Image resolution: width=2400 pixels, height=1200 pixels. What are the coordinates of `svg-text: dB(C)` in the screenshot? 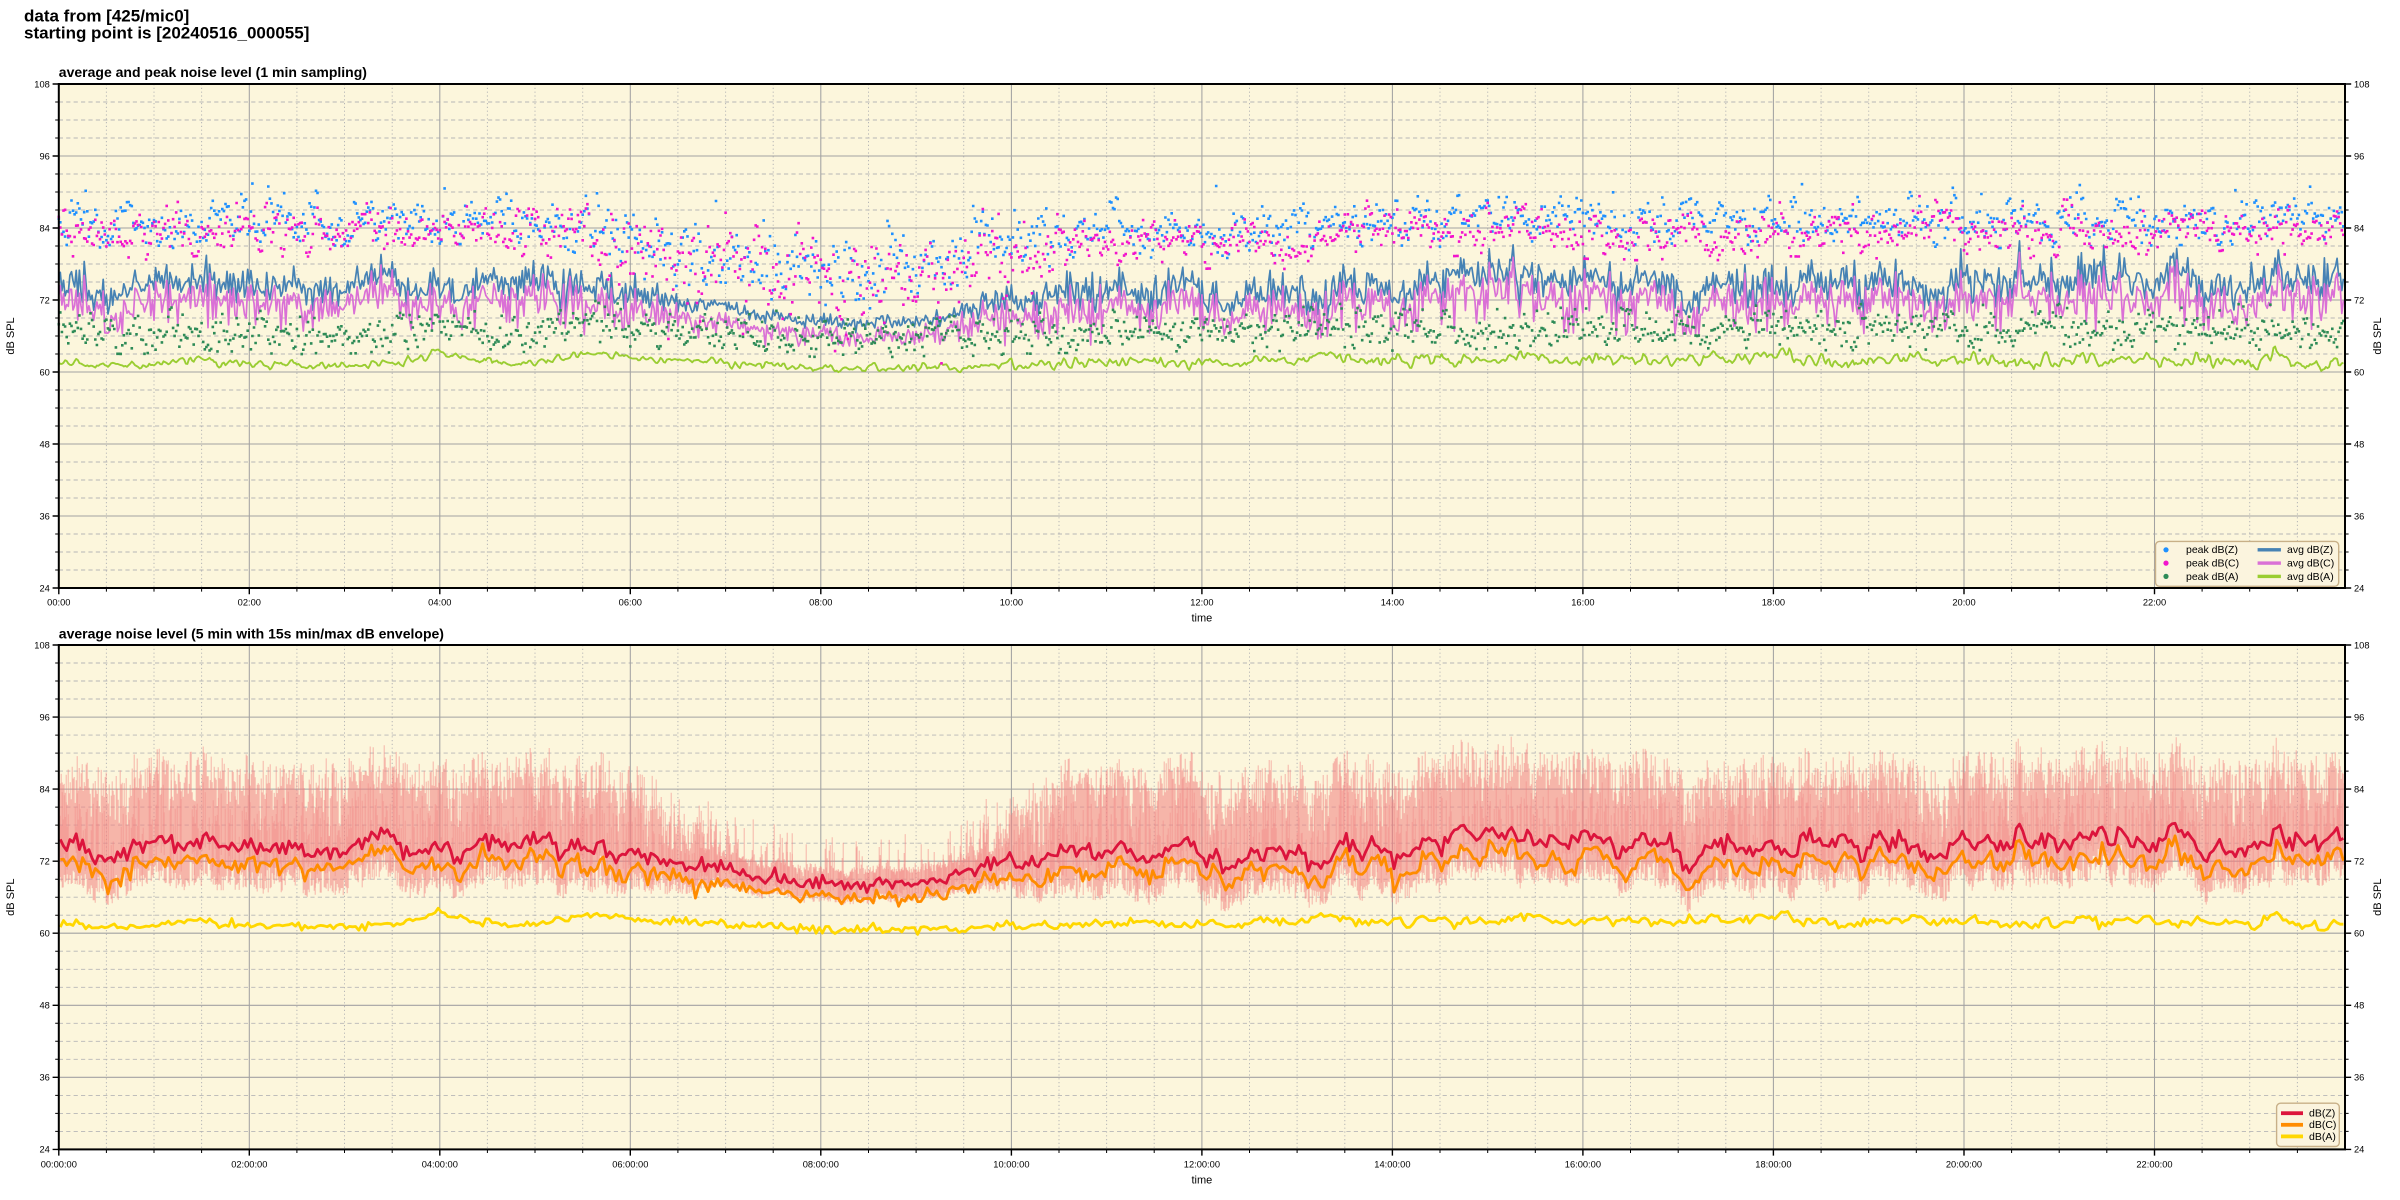 It's located at (2322, 1125).